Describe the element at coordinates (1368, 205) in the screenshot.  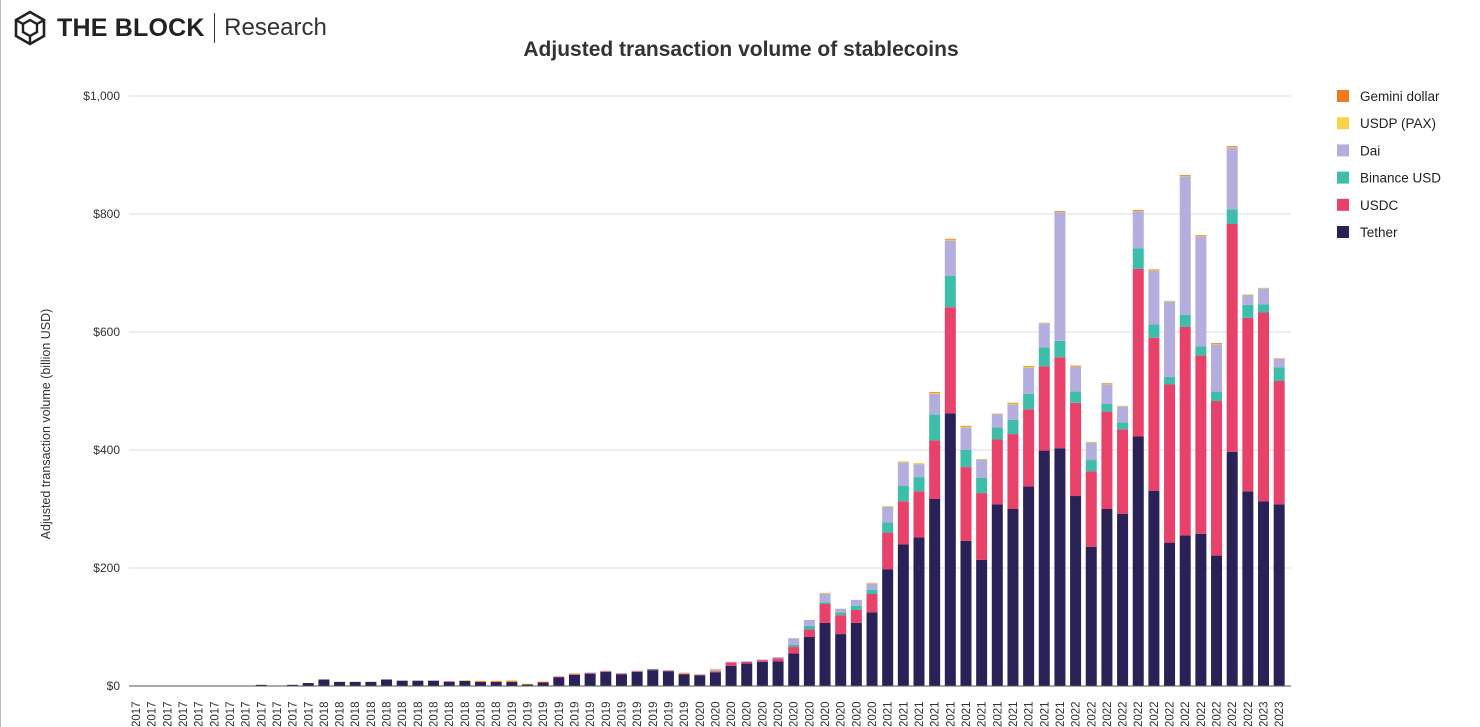
I see `legend-item: USDC` at that location.